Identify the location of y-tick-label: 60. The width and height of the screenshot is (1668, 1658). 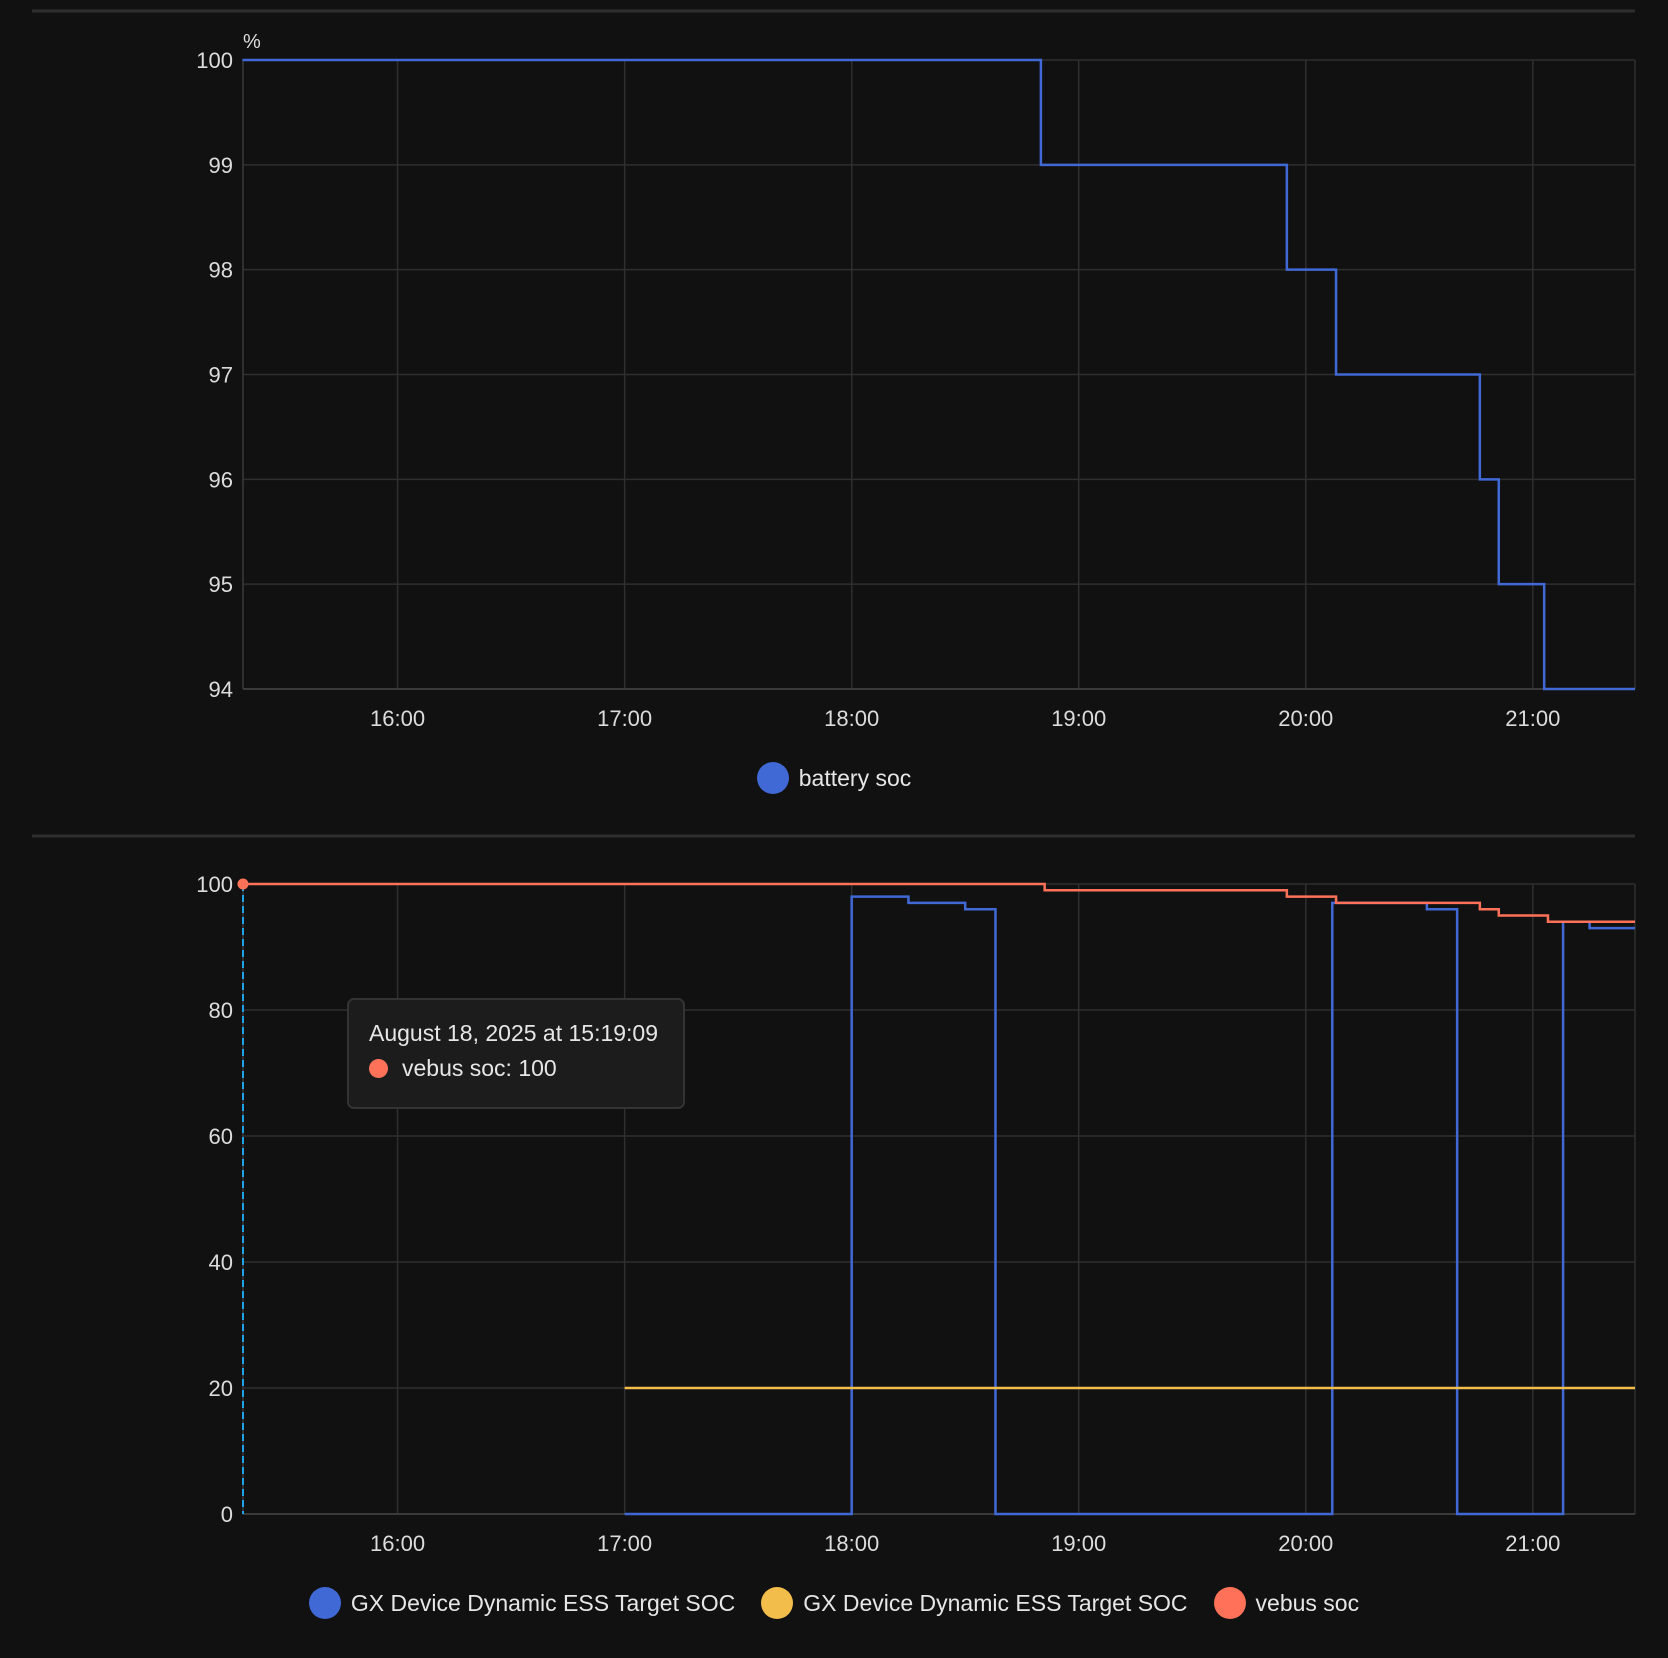
(221, 1136).